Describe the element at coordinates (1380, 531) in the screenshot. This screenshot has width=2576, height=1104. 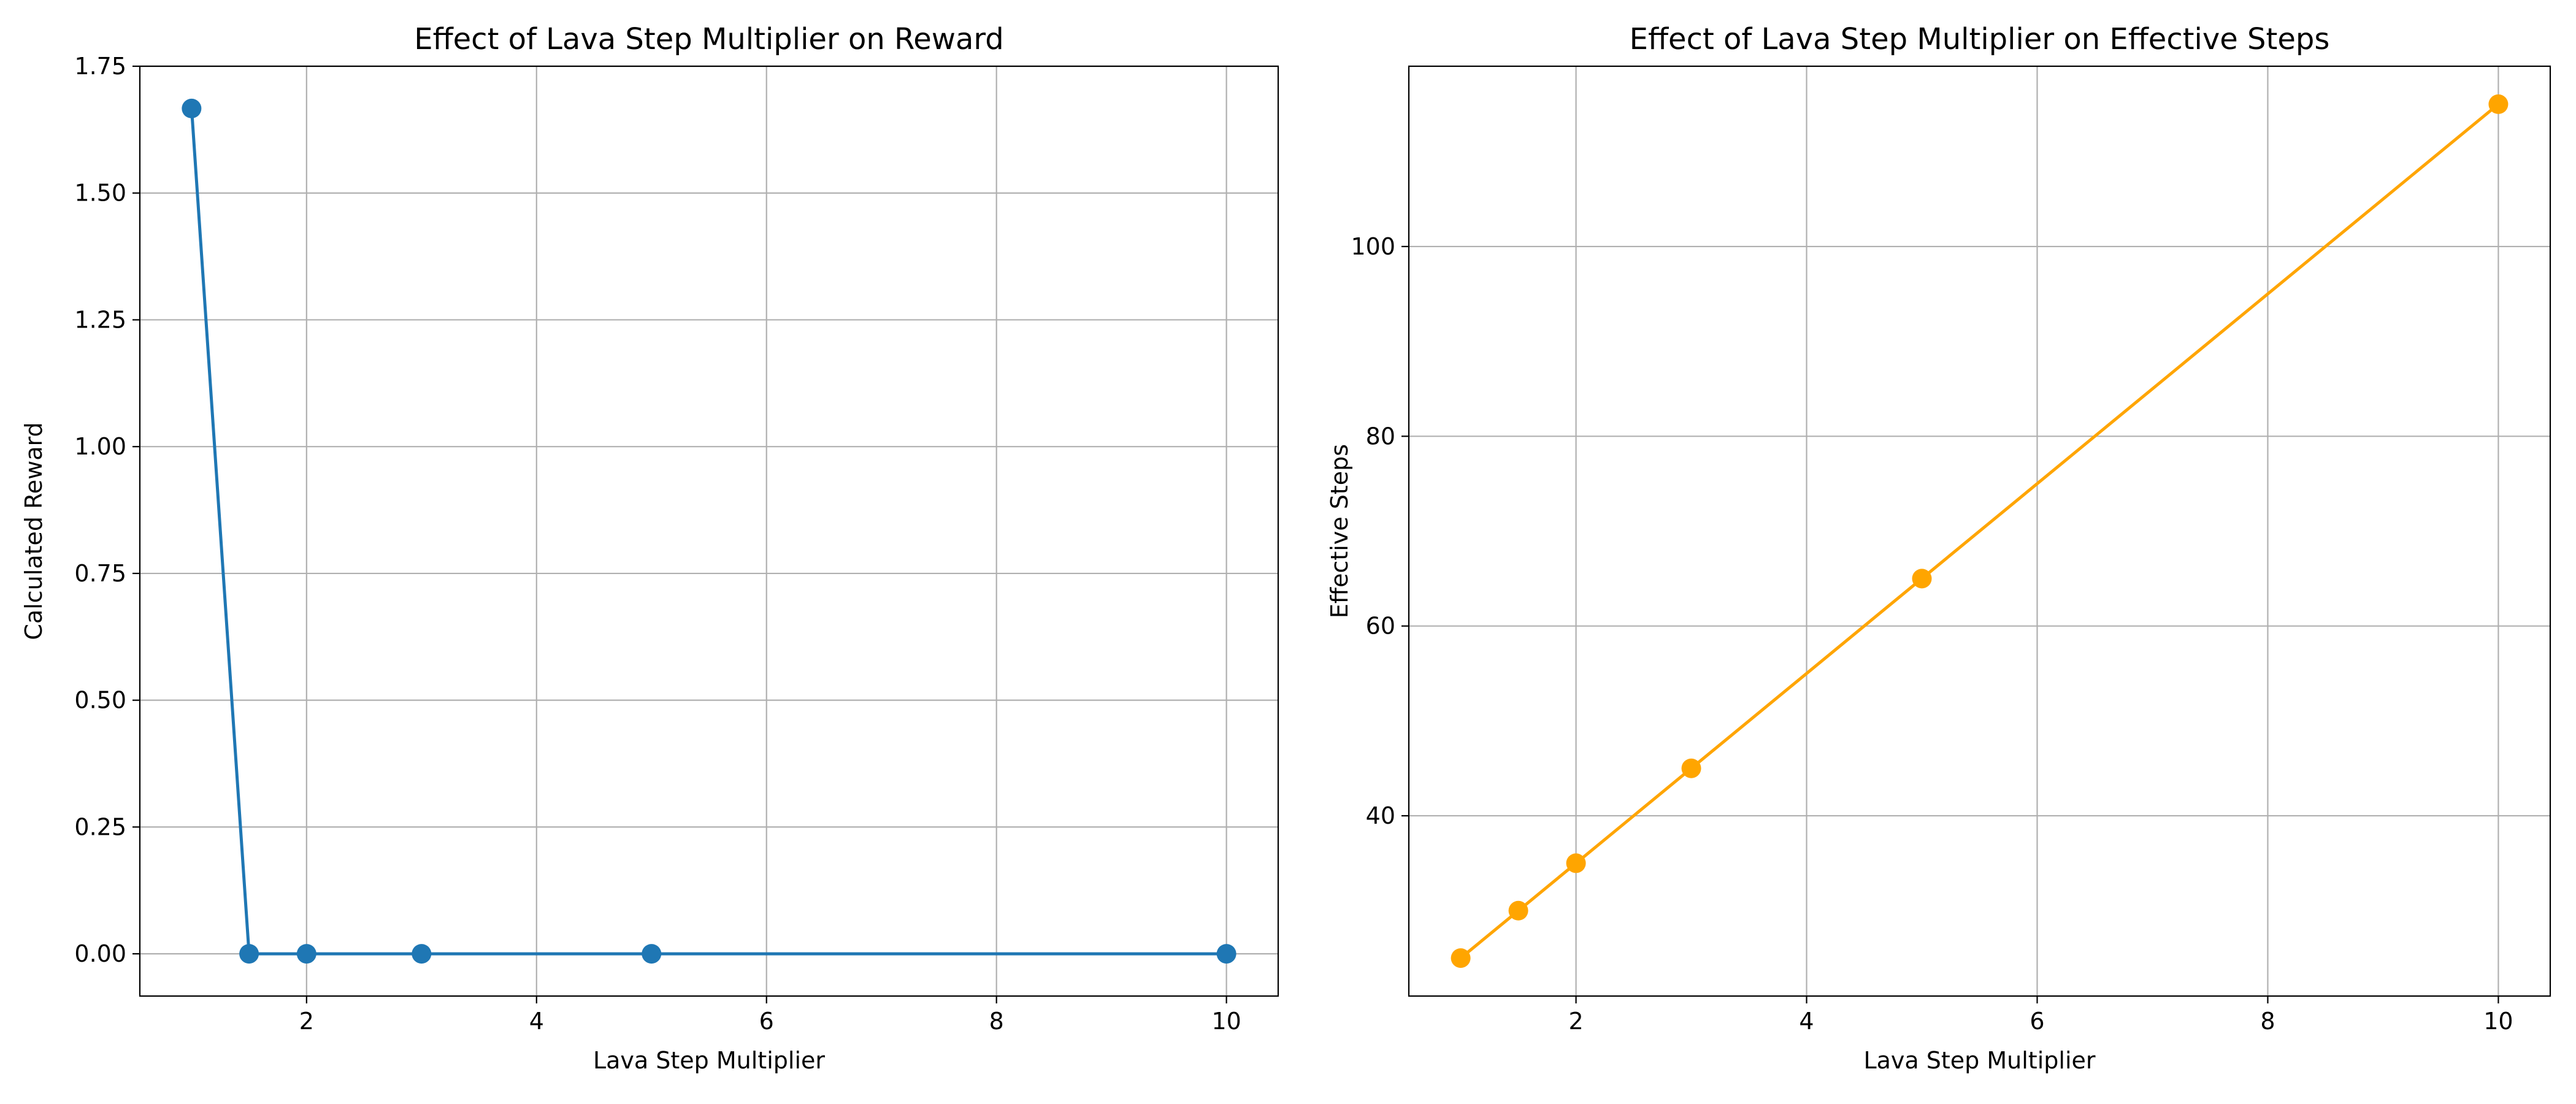
I see `steps-chart-y-ticks: 40 60 80 100` at that location.